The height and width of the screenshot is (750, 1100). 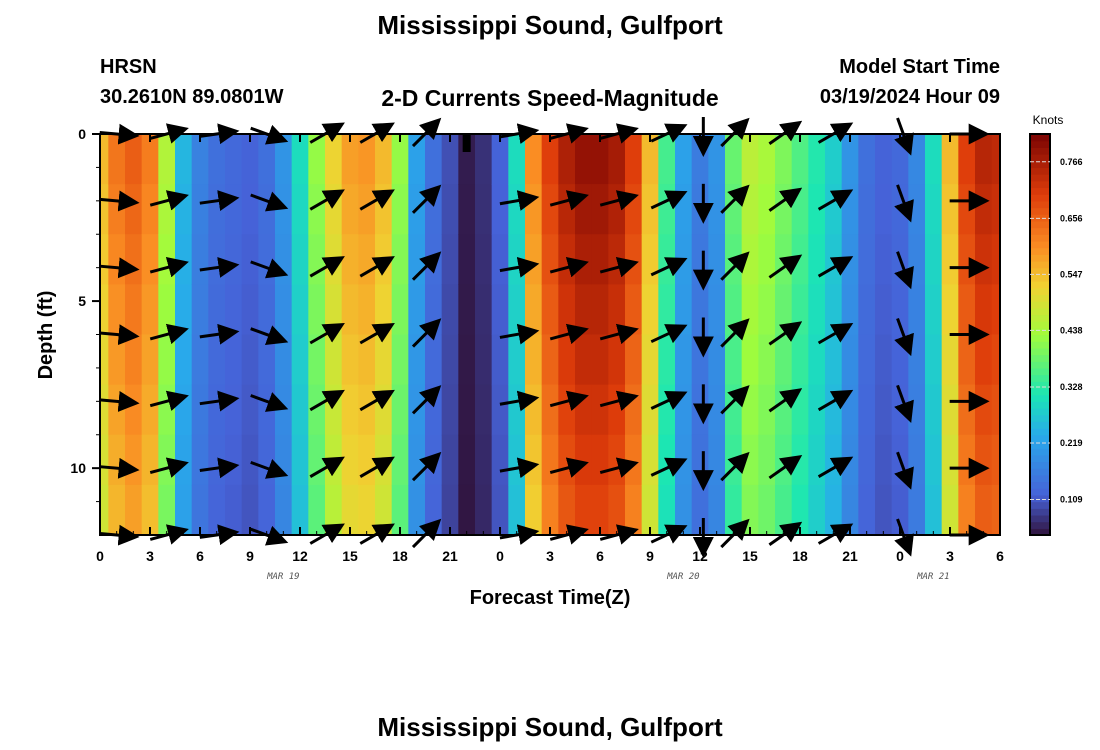 What do you see at coordinates (300, 556) in the screenshot?
I see `x-tick-label: 12` at bounding box center [300, 556].